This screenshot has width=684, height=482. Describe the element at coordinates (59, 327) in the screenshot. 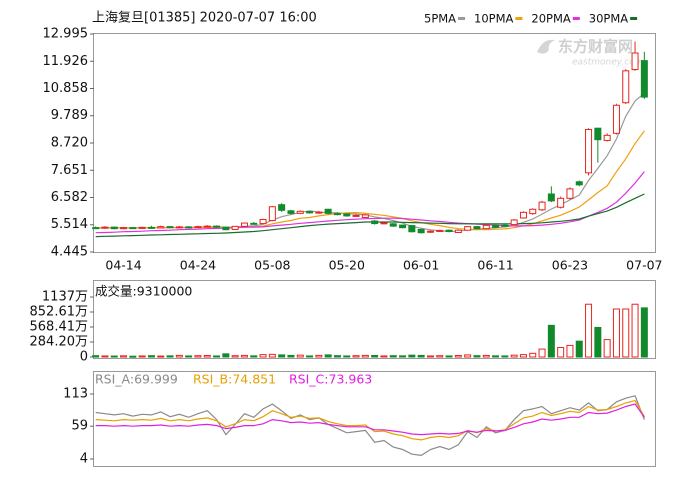

I see `y-tick-label: 568.41万` at that location.